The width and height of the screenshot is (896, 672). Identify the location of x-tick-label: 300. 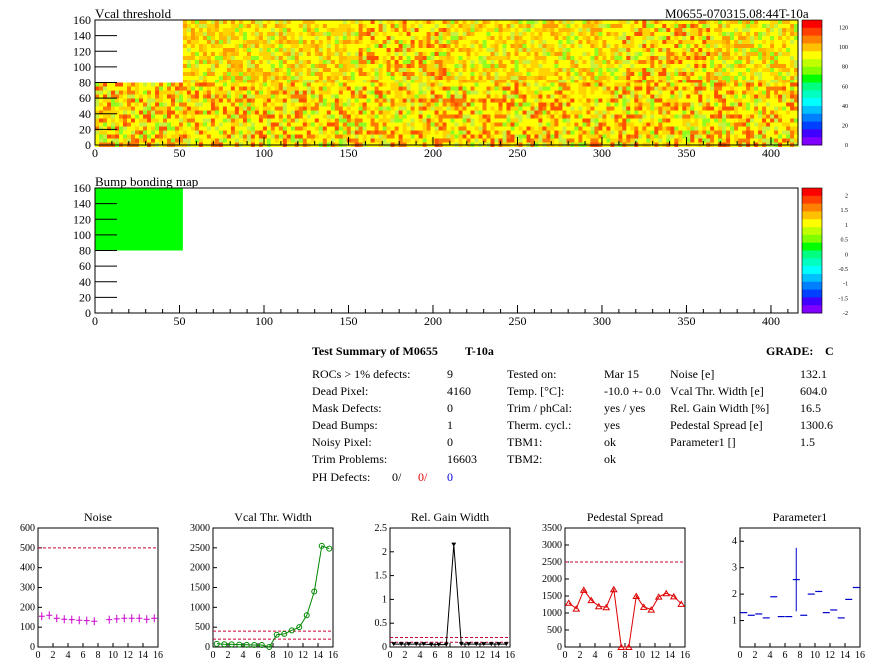
(602, 321).